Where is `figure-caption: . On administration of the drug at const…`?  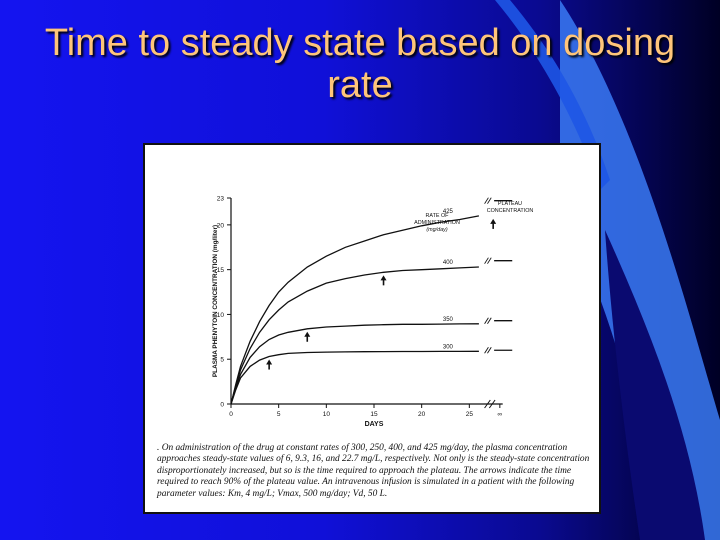 figure-caption: . On administration of the drug at const… is located at coordinates (373, 471).